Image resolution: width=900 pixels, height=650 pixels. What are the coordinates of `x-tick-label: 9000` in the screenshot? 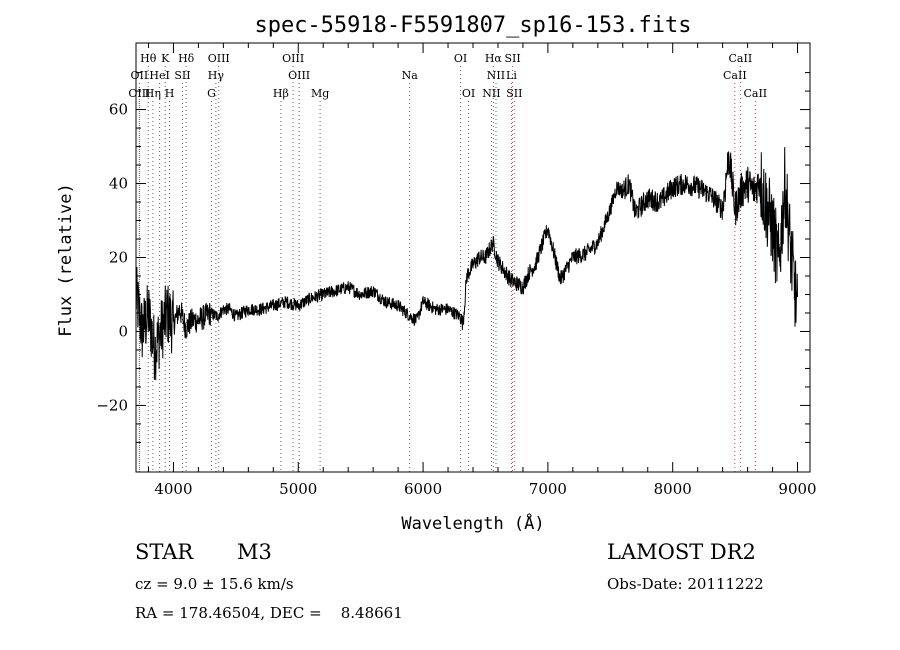 It's located at (797, 489).